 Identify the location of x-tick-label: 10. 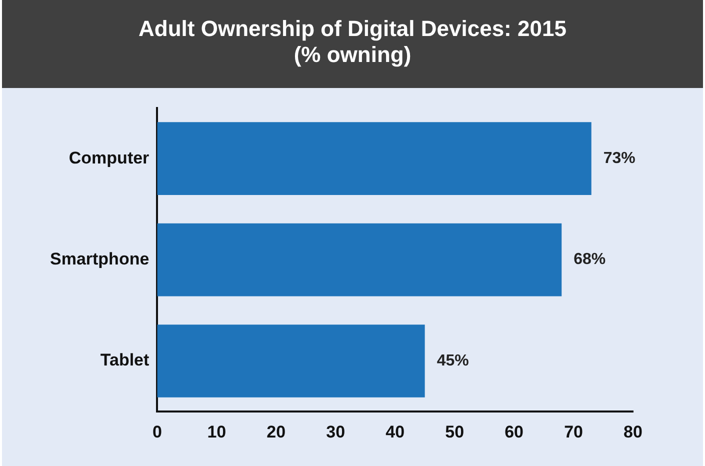
(216, 432).